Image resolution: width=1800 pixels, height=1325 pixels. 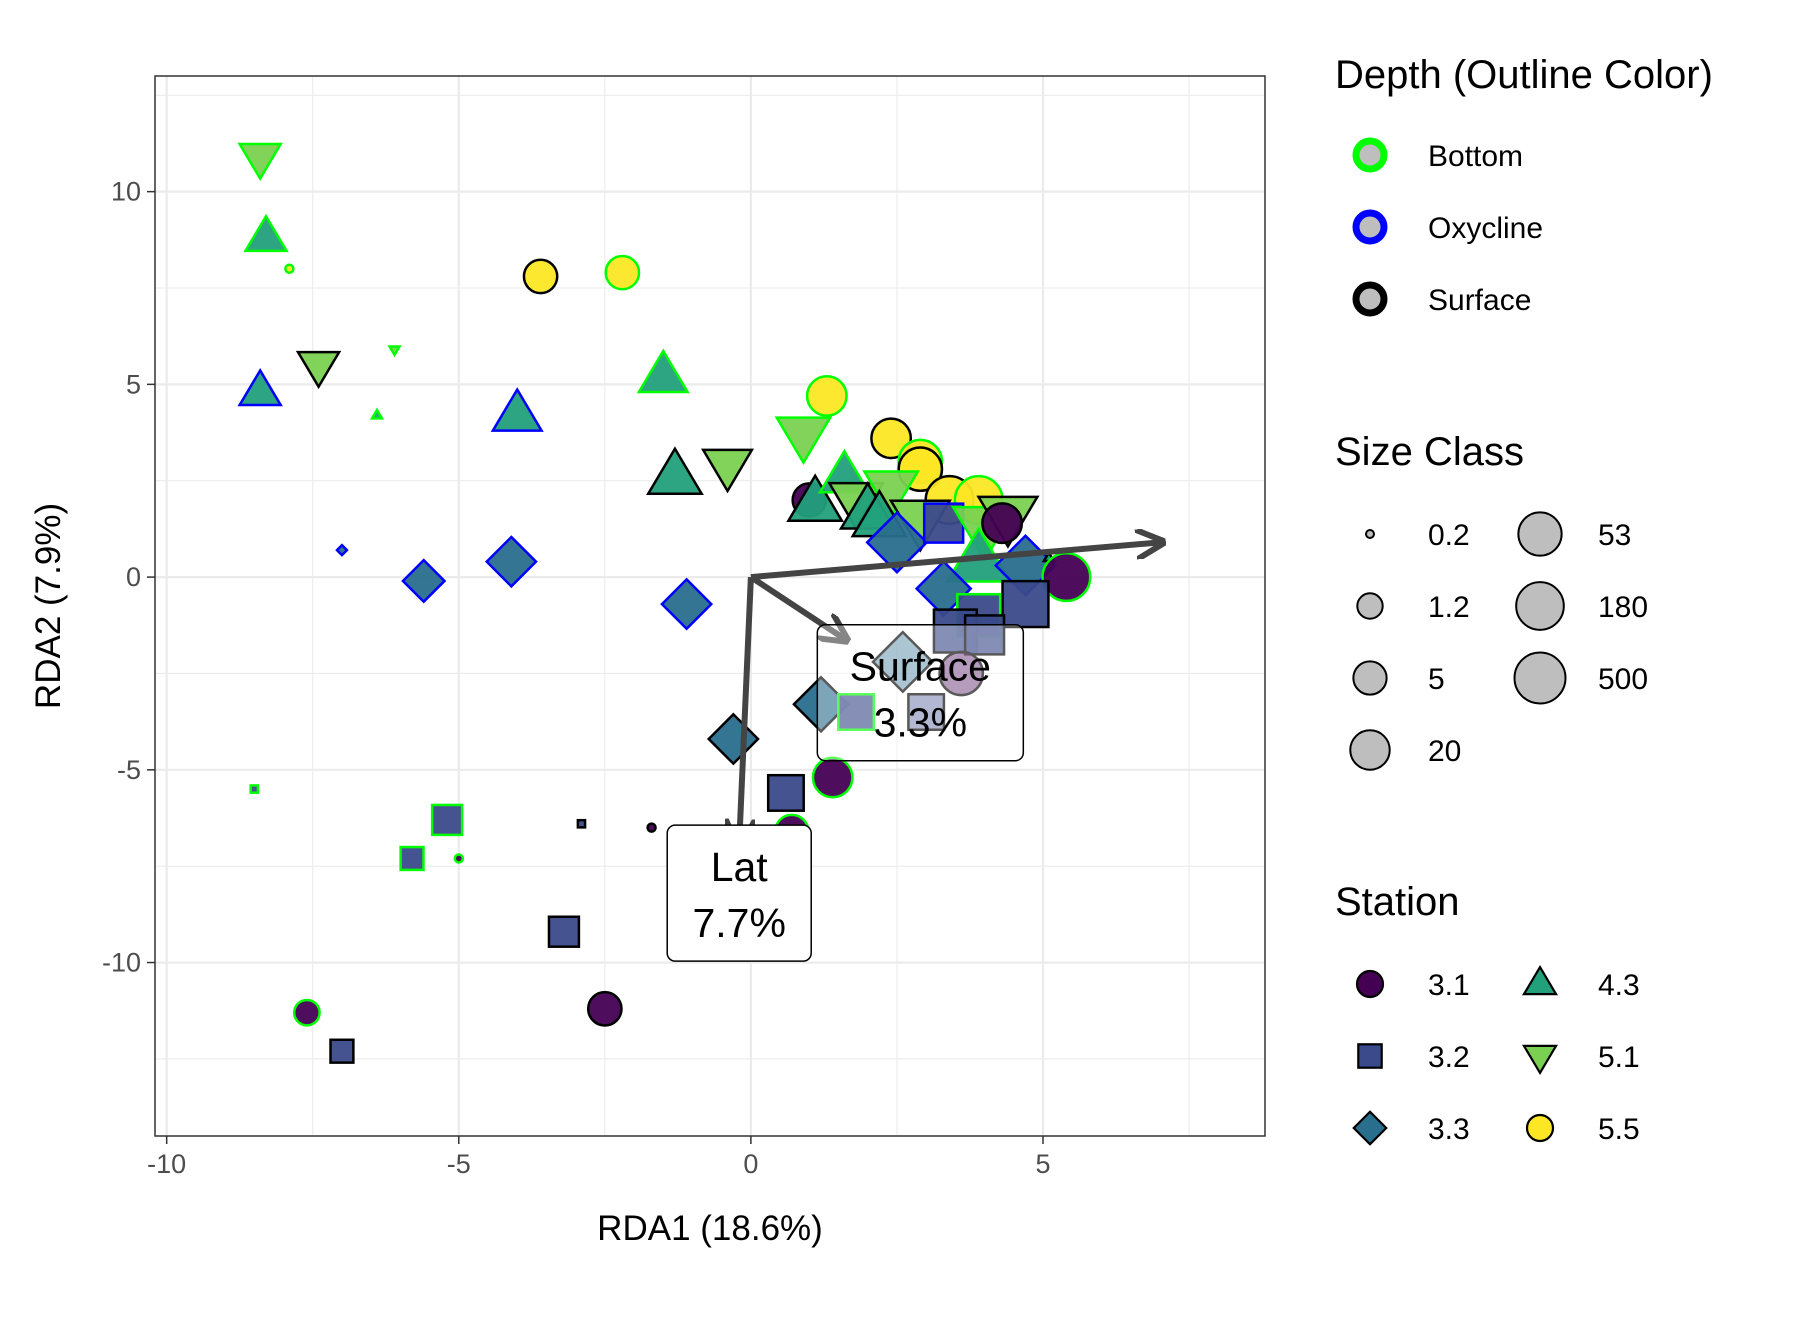 What do you see at coordinates (739, 893) in the screenshot?
I see `biplot-label-box-lat` at bounding box center [739, 893].